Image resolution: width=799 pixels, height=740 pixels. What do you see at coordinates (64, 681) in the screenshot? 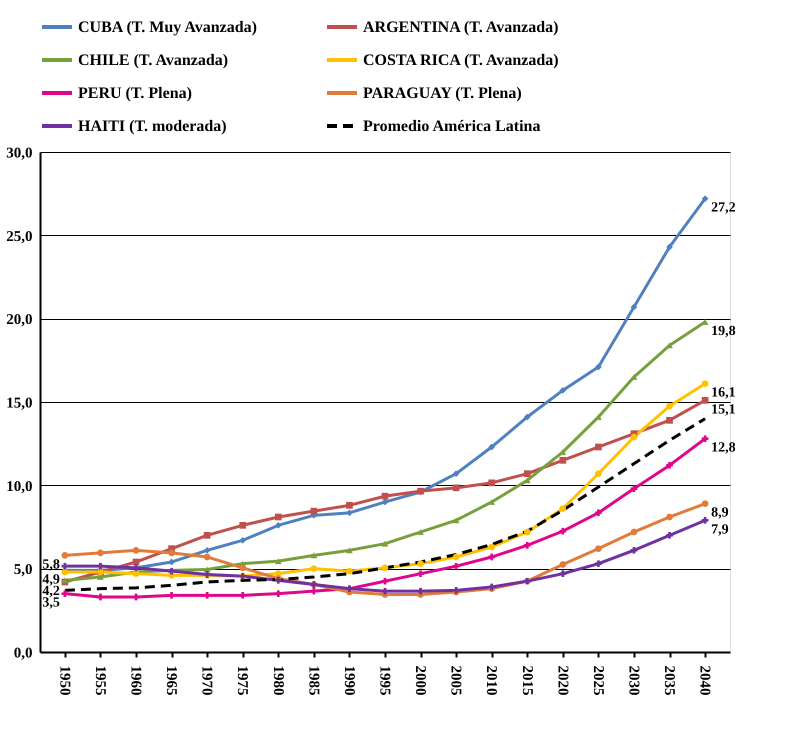
I see `x-tick-label: 1950` at bounding box center [64, 681].